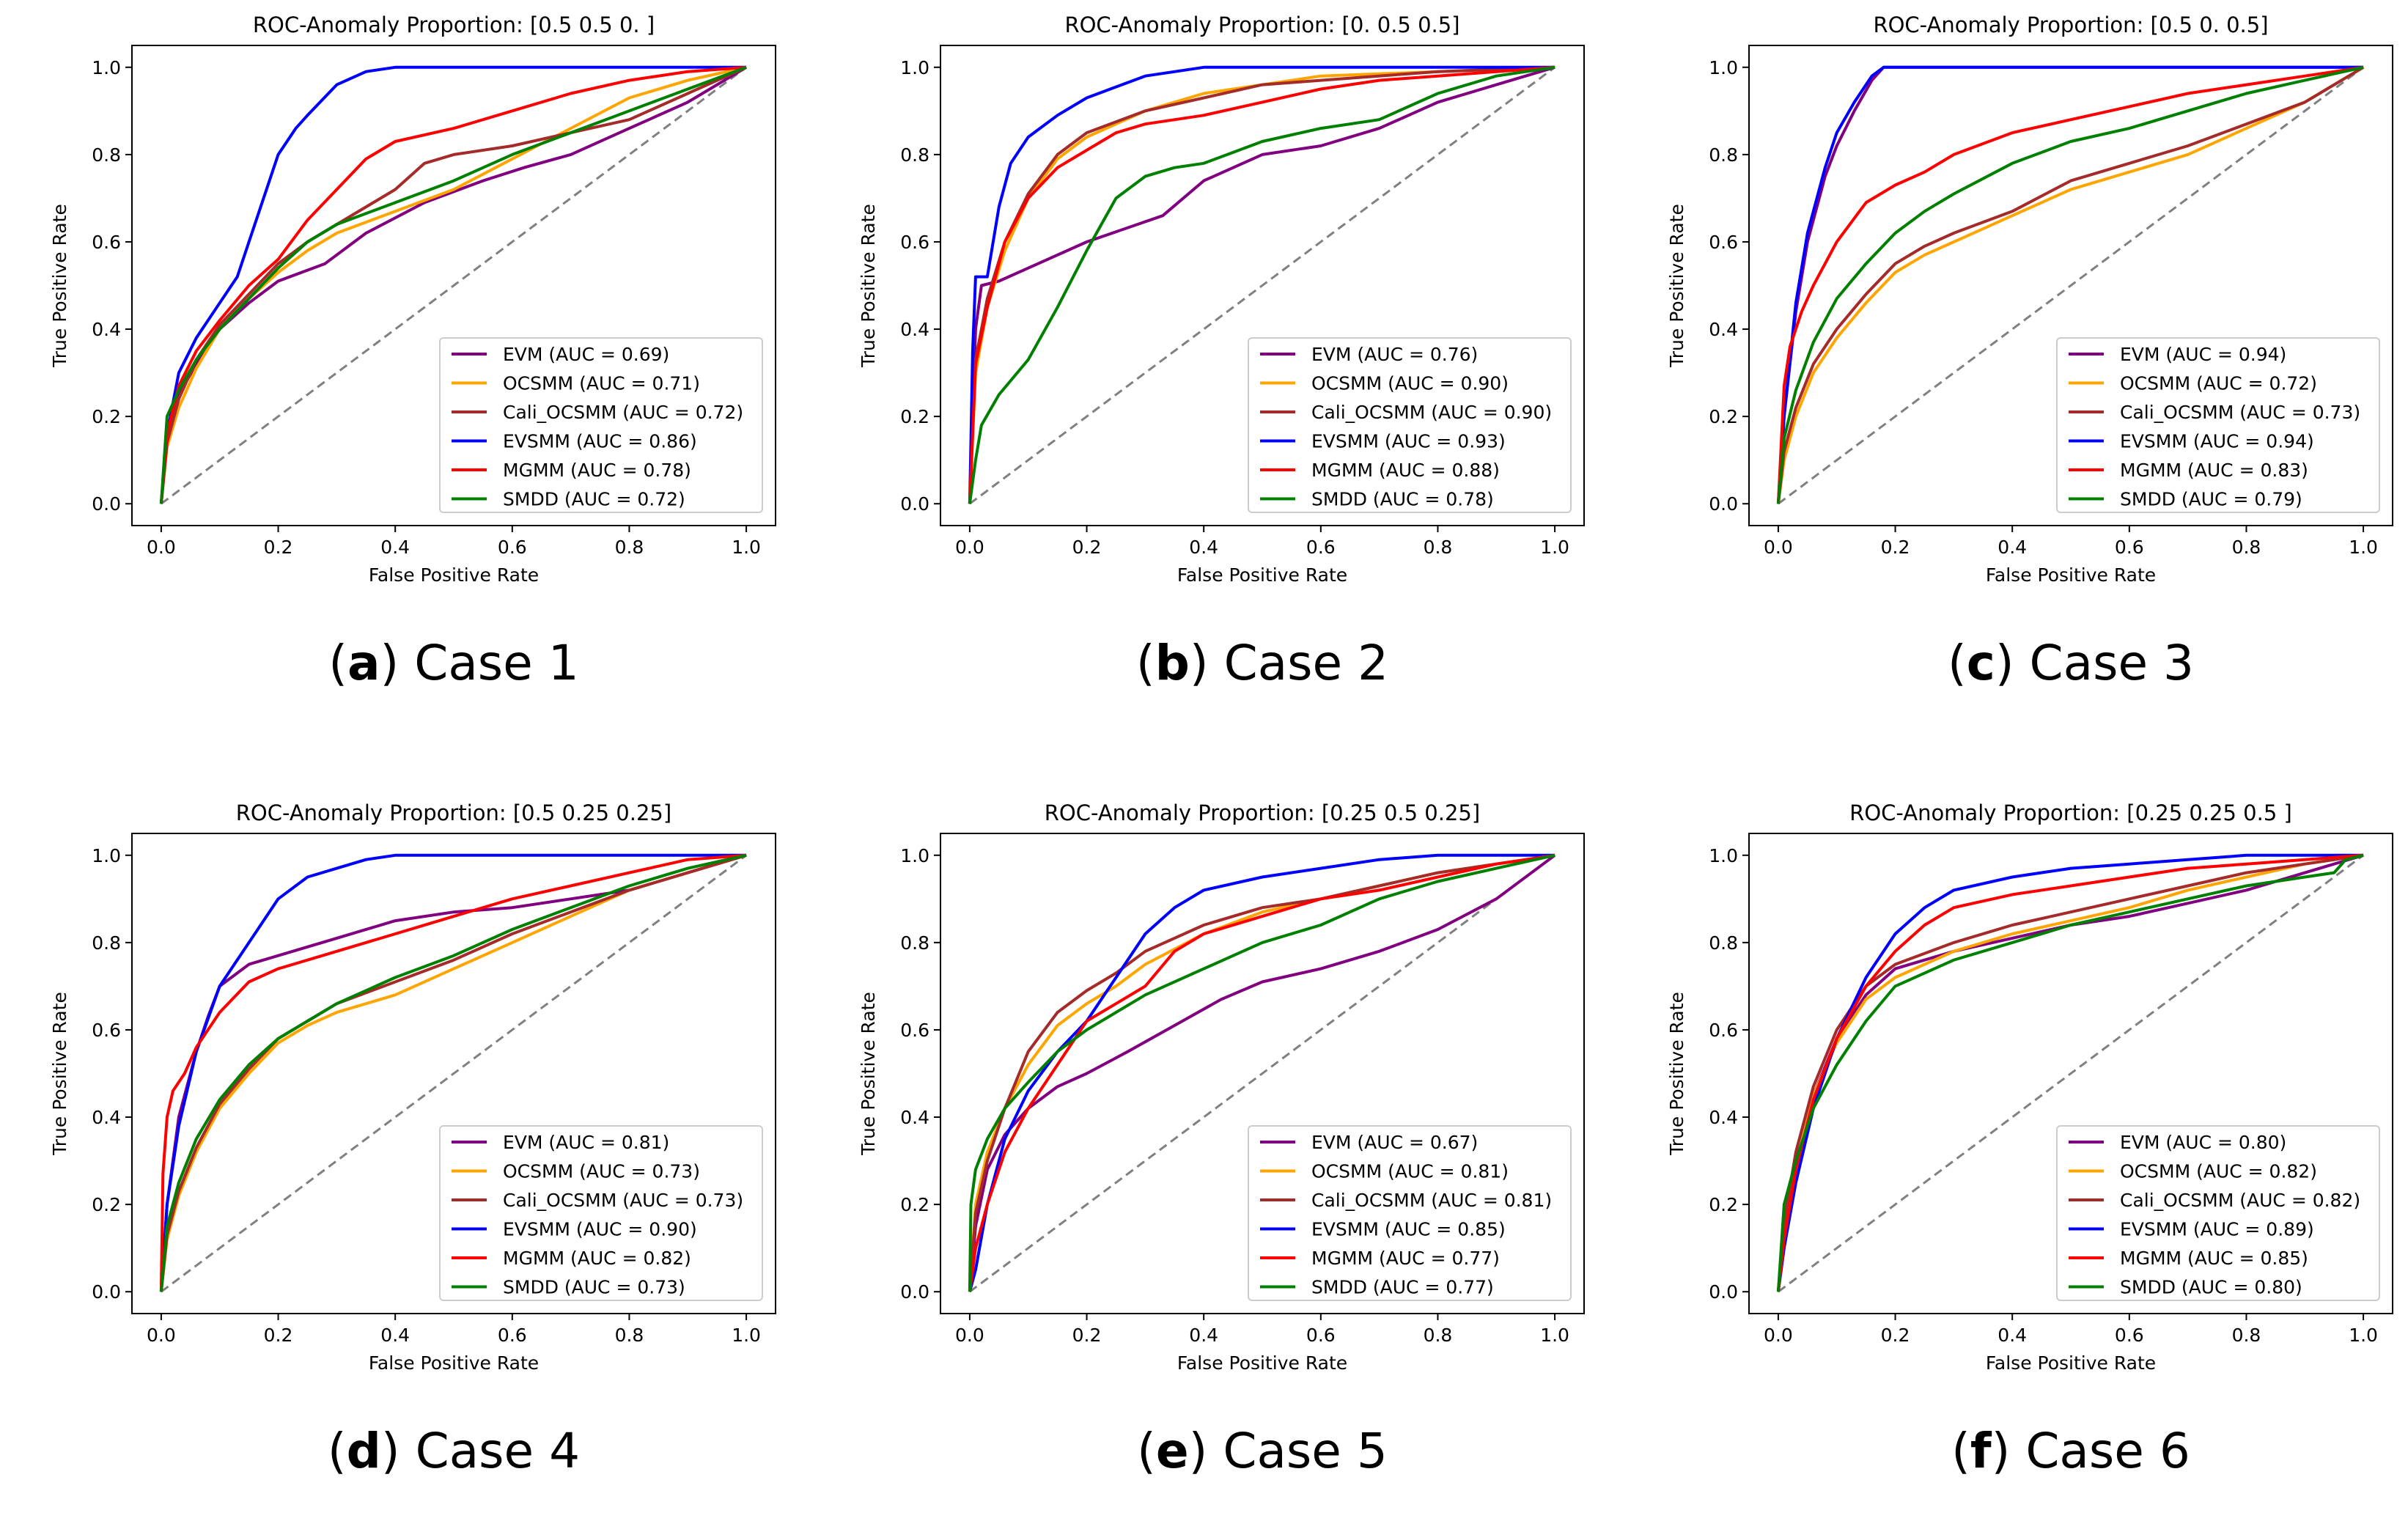 This screenshot has width=2408, height=1521. What do you see at coordinates (2218, 383) in the screenshot?
I see `legend-label: OCSMM (AUC = 0.72)` at bounding box center [2218, 383].